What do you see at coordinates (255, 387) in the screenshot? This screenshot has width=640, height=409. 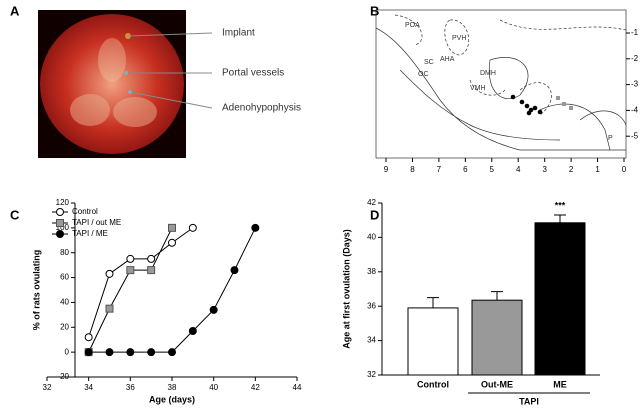 I see `x-tick-label: 42` at bounding box center [255, 387].